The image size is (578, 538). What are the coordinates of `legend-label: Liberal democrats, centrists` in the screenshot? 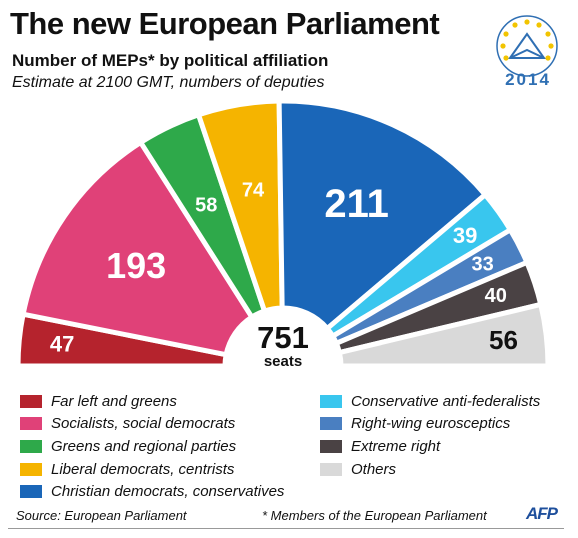 It's located at (143, 469).